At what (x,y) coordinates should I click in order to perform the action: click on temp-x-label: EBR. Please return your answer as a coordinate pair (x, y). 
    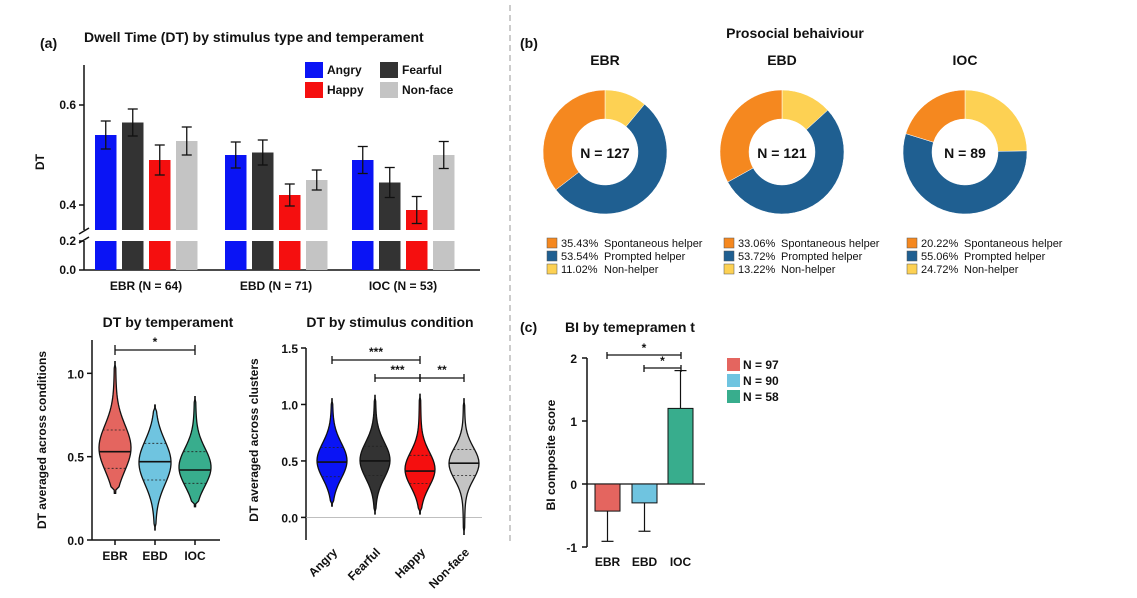
    Looking at the image, I should click on (115, 556).